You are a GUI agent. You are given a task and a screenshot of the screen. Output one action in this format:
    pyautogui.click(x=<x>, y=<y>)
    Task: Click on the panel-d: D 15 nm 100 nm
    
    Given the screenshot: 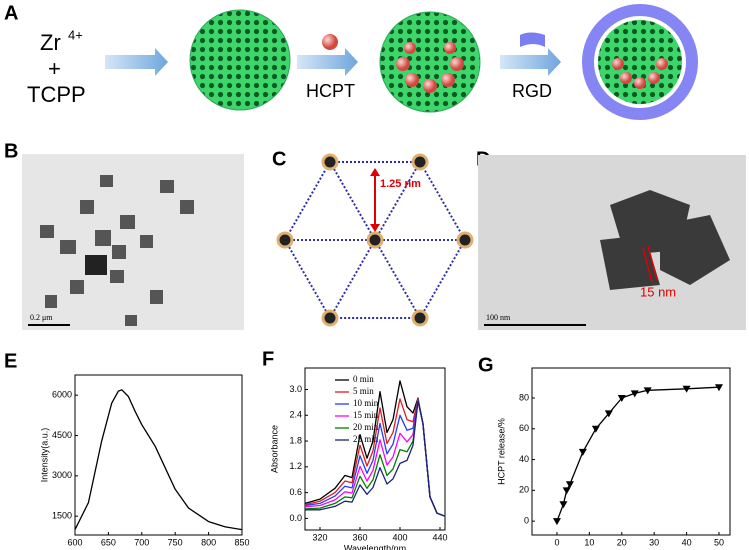 What is the action you would take?
    pyautogui.click(x=611, y=239)
    